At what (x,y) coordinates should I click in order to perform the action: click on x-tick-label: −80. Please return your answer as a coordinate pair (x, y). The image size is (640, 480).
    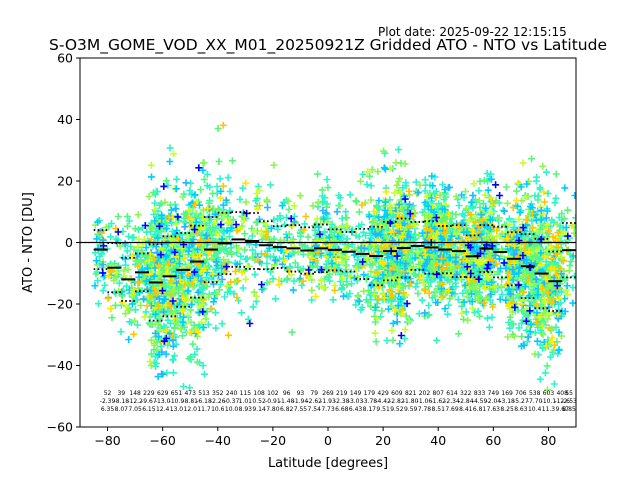
    Looking at the image, I should click on (107, 440).